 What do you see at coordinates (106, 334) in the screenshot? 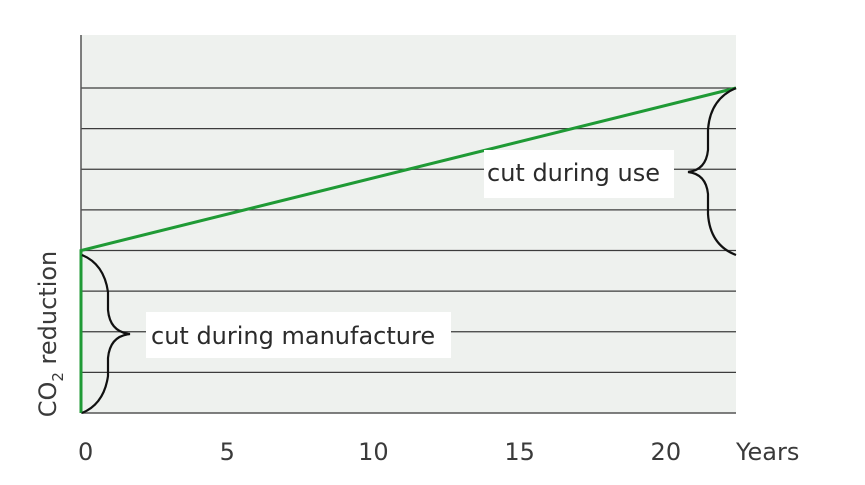
I see `manufacture-brace` at bounding box center [106, 334].